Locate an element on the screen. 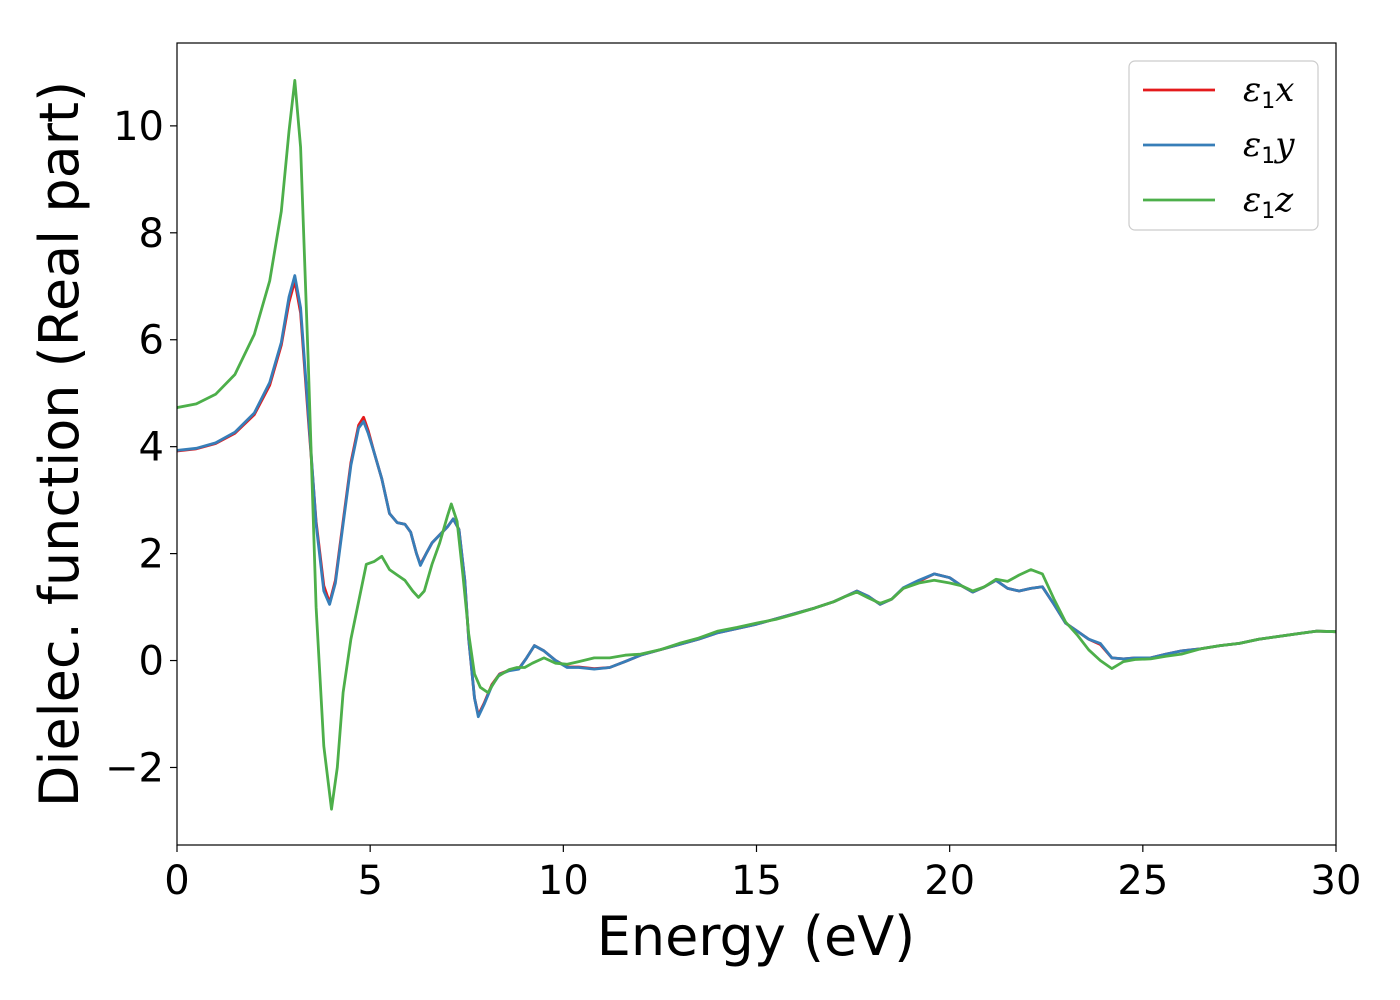  y-tick-label: 10 is located at coordinates (138, 127).